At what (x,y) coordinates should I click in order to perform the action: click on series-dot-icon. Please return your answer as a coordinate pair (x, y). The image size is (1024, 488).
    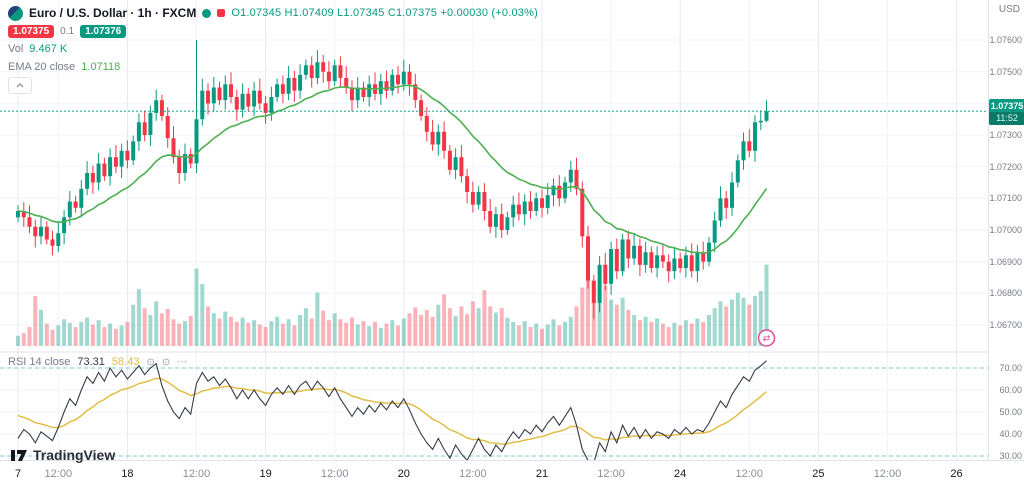
    Looking at the image, I should click on (207, 13).